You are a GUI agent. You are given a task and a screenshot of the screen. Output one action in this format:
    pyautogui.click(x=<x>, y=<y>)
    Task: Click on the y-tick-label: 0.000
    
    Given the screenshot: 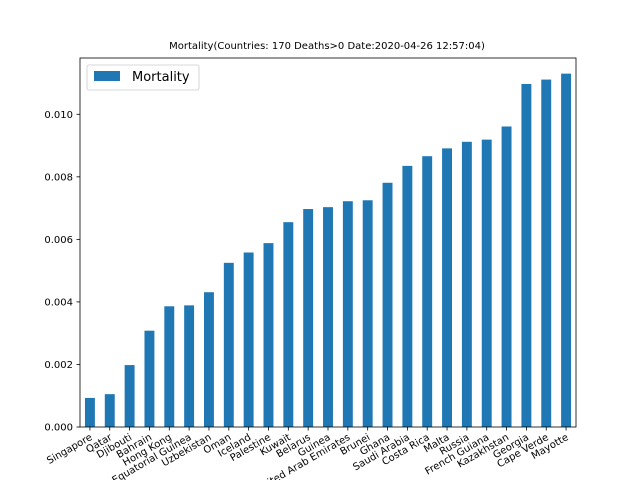 What is the action you would take?
    pyautogui.click(x=58, y=428)
    